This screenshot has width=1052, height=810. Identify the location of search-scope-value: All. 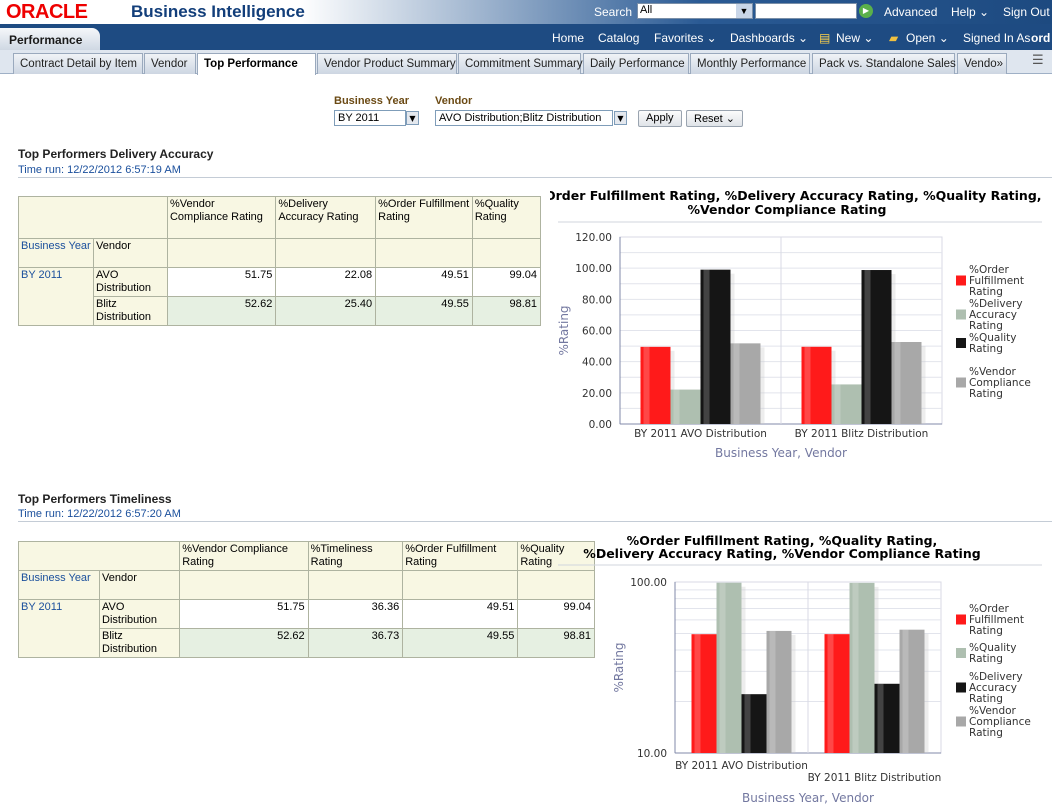
(646, 10).